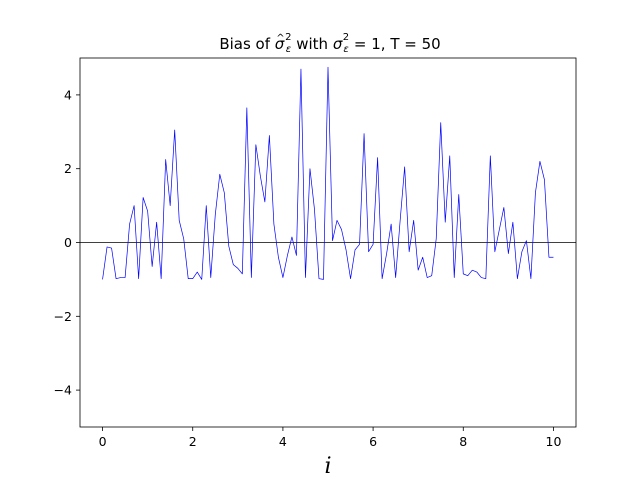 Image resolution: width=640 pixels, height=480 pixels. I want to click on x-axis: 0 2 4 6 8 10, so click(330, 438).